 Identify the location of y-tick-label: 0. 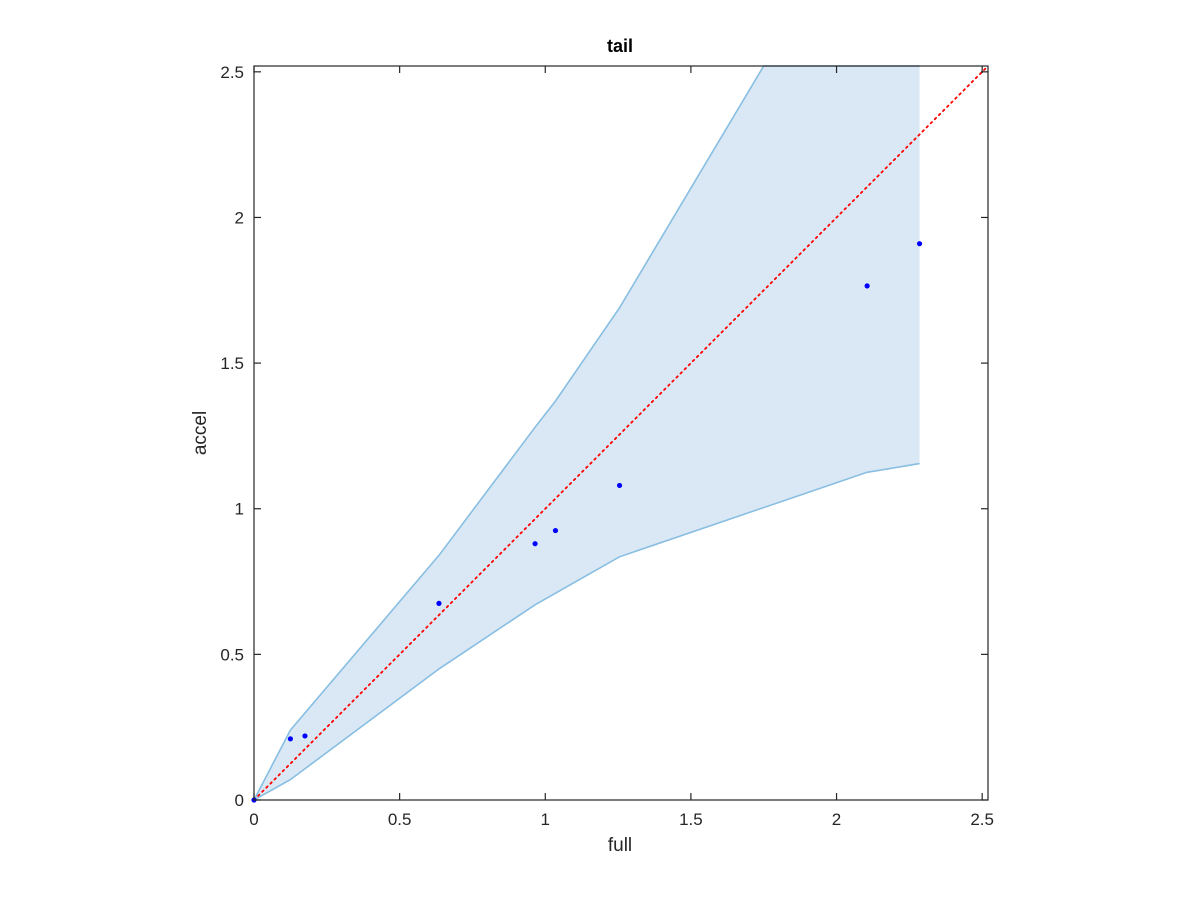
(239, 800).